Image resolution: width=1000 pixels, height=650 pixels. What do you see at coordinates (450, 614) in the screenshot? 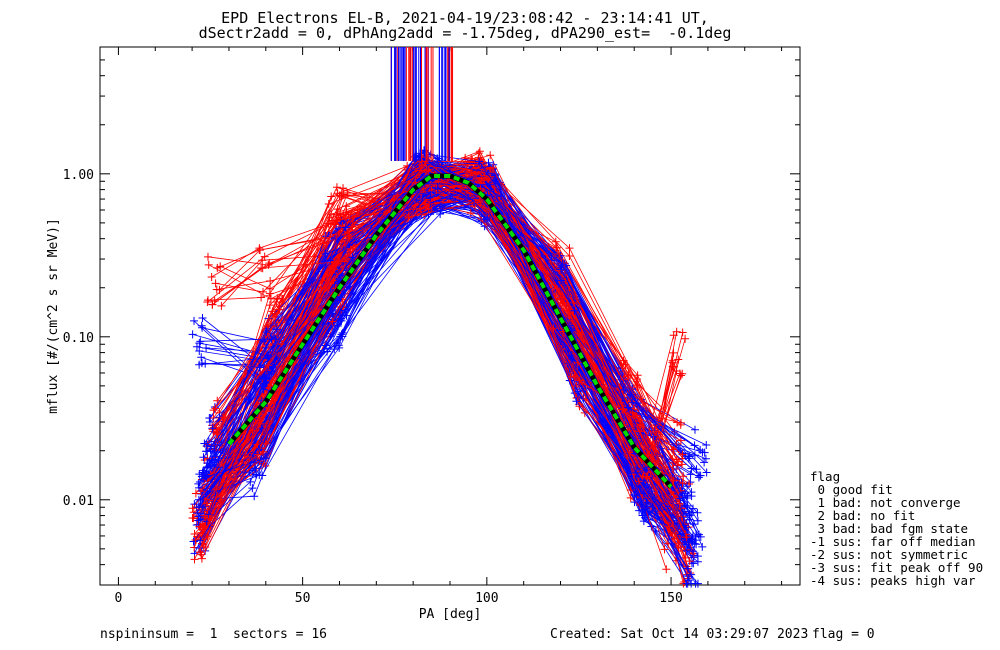
I see `x-axis-label: PA [deg]` at bounding box center [450, 614].